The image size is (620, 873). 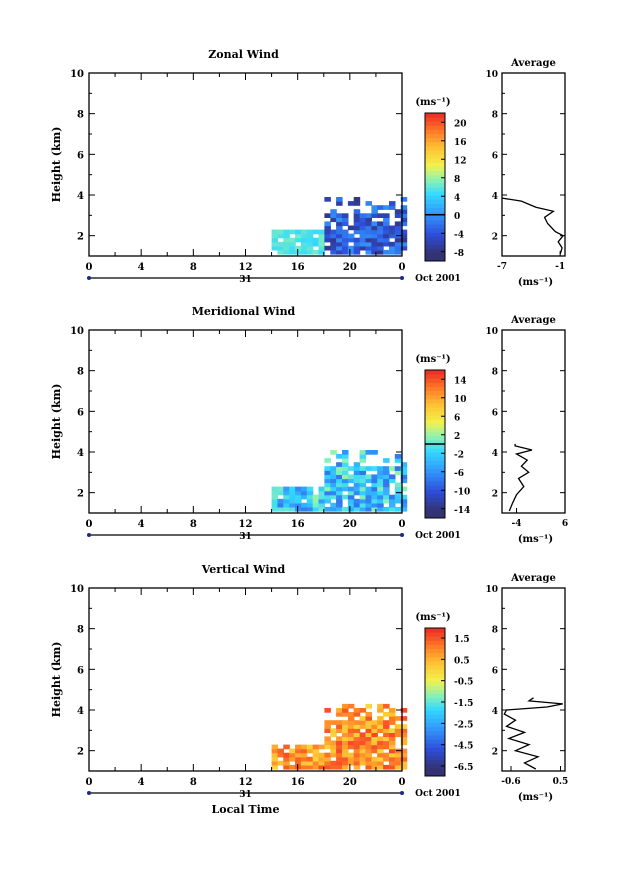 What do you see at coordinates (141, 524) in the screenshot?
I see `x-tick-label: 4` at bounding box center [141, 524].